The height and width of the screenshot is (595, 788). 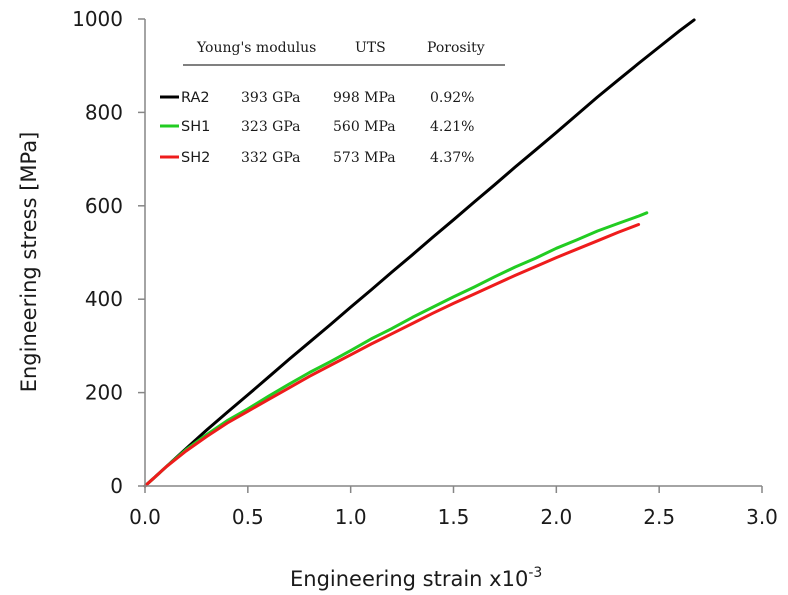 I want to click on legend-name-sh2: SH2, so click(x=195, y=158).